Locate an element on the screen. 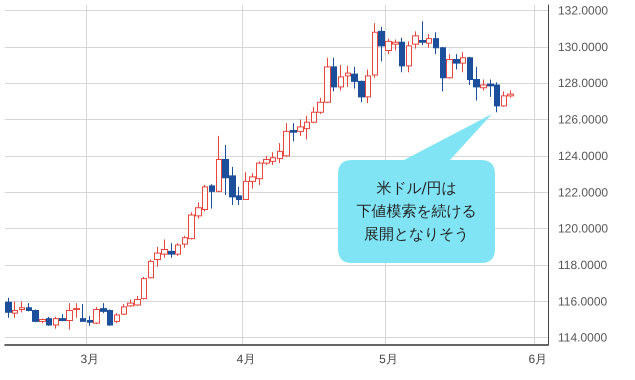  x-tick-label: 3月 is located at coordinates (90, 359).